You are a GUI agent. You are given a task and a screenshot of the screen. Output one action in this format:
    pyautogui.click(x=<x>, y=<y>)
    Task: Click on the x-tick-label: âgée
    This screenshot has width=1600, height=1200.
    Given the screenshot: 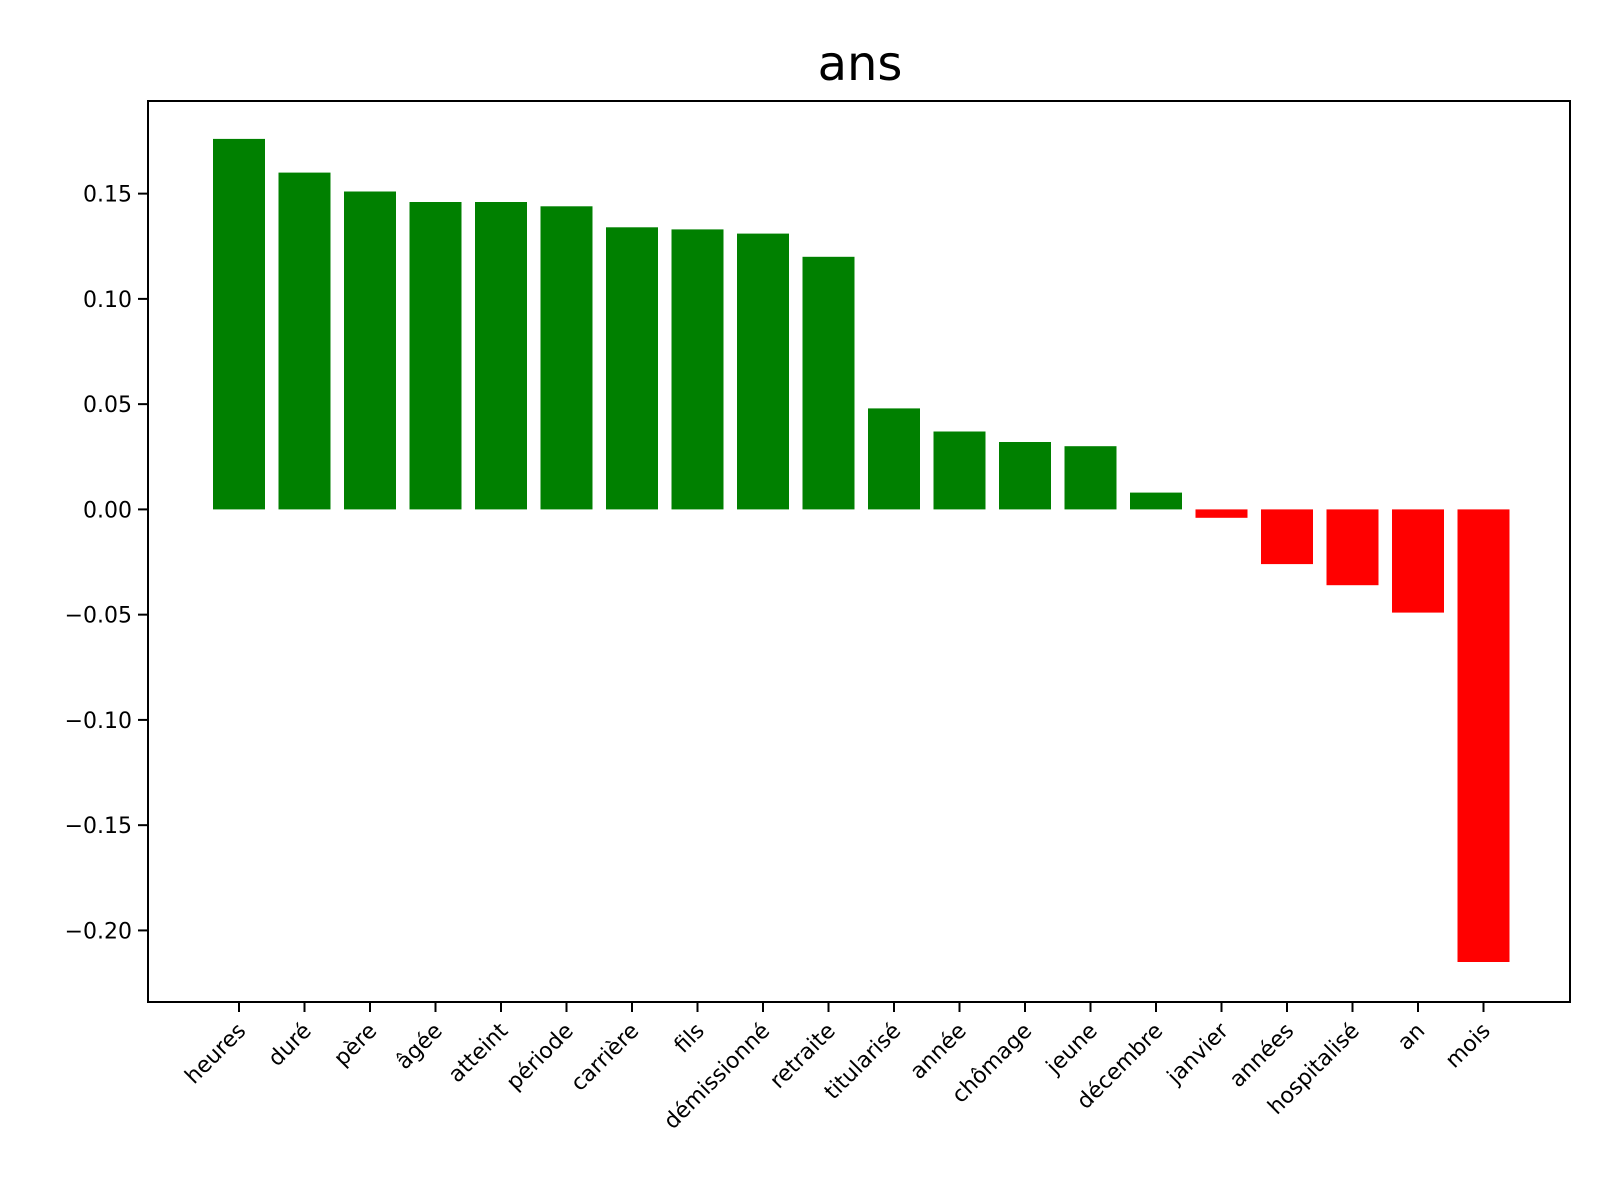 What is the action you would take?
    pyautogui.click(x=420, y=1047)
    